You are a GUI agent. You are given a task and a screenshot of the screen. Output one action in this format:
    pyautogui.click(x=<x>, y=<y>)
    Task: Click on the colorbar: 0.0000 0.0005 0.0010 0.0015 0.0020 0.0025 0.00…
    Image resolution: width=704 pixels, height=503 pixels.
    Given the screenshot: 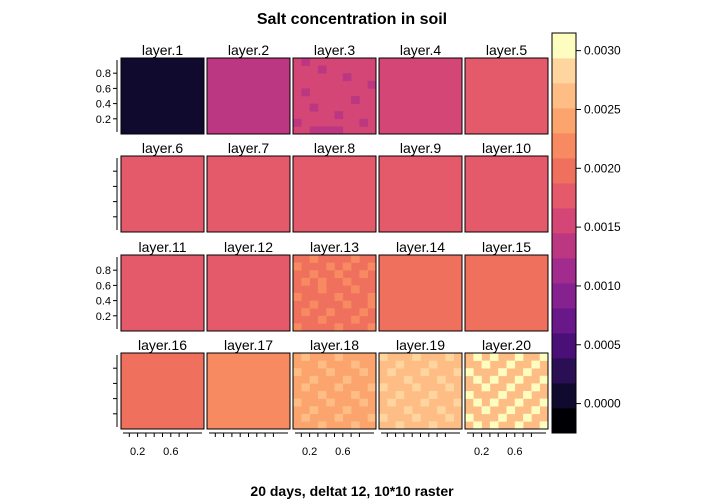 What is the action you would take?
    pyautogui.click(x=586, y=233)
    